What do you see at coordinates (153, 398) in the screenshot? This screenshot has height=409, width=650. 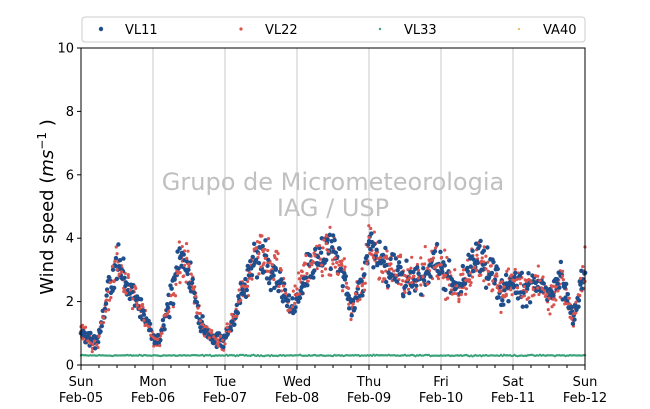 I see `x-tick-date-1: Feb-06` at bounding box center [153, 398].